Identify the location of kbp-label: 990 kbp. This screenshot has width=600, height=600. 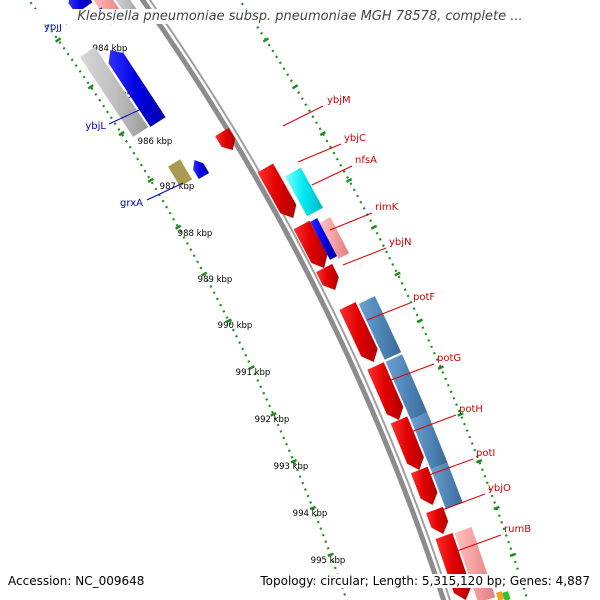
(235, 326).